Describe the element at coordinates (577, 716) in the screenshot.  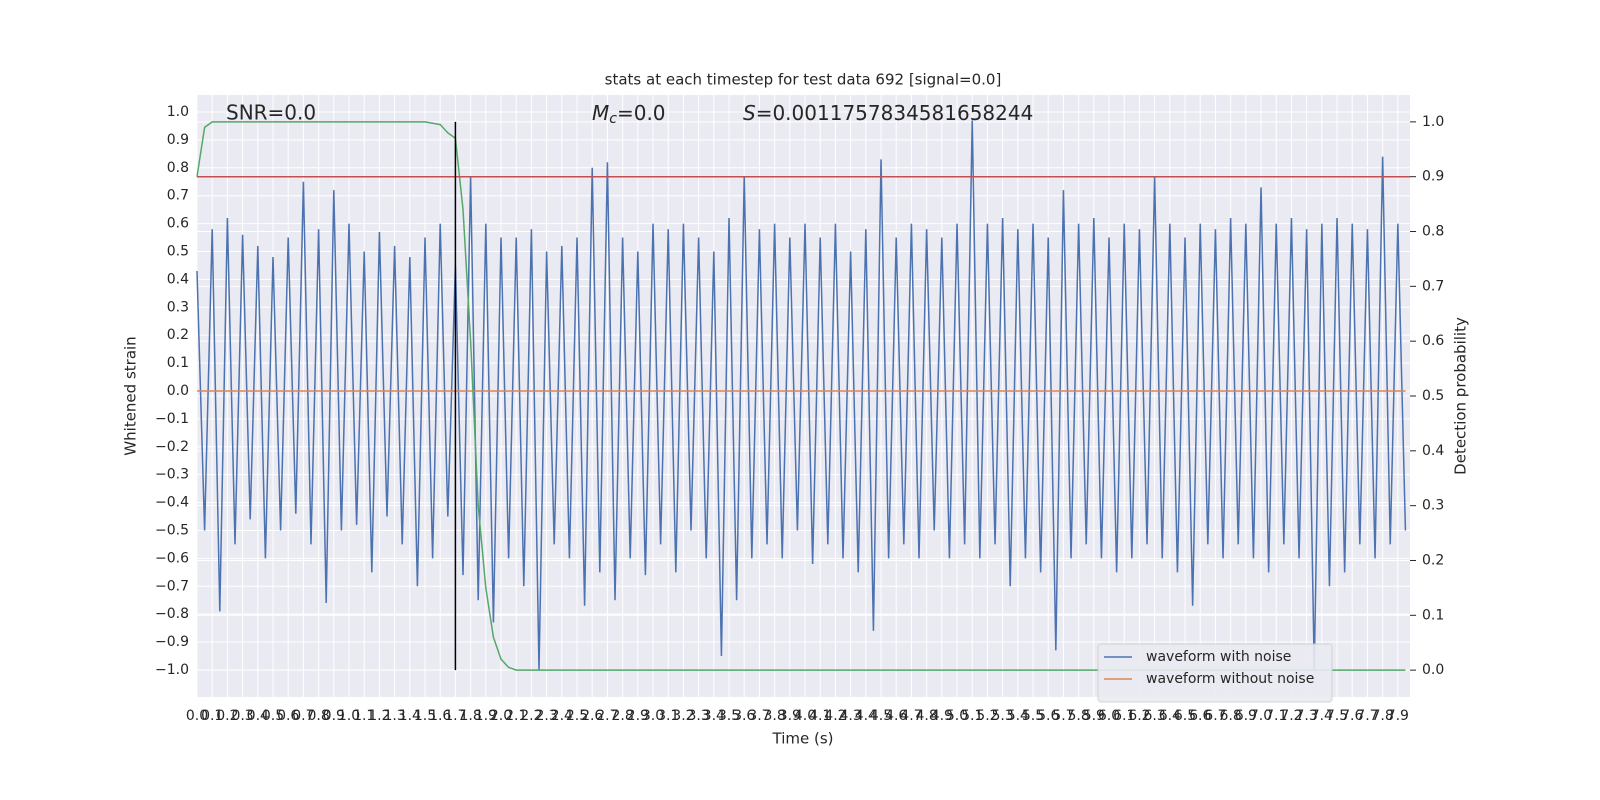
I see `x-tick-label: 2.5` at that location.